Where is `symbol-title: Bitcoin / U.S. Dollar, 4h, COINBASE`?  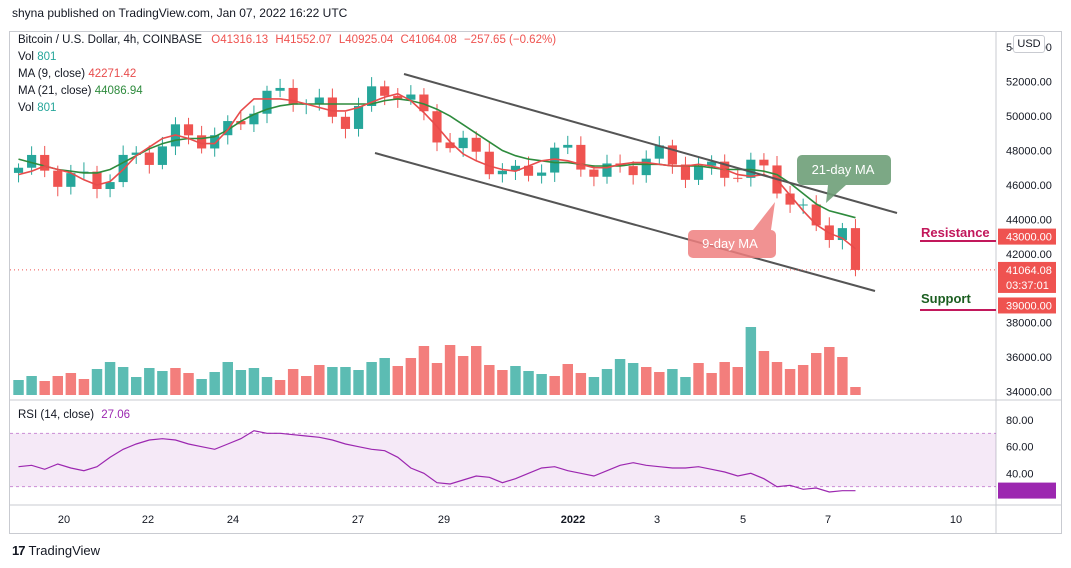
symbol-title: Bitcoin / U.S. Dollar, 4h, COINBASE is located at coordinates (110, 40).